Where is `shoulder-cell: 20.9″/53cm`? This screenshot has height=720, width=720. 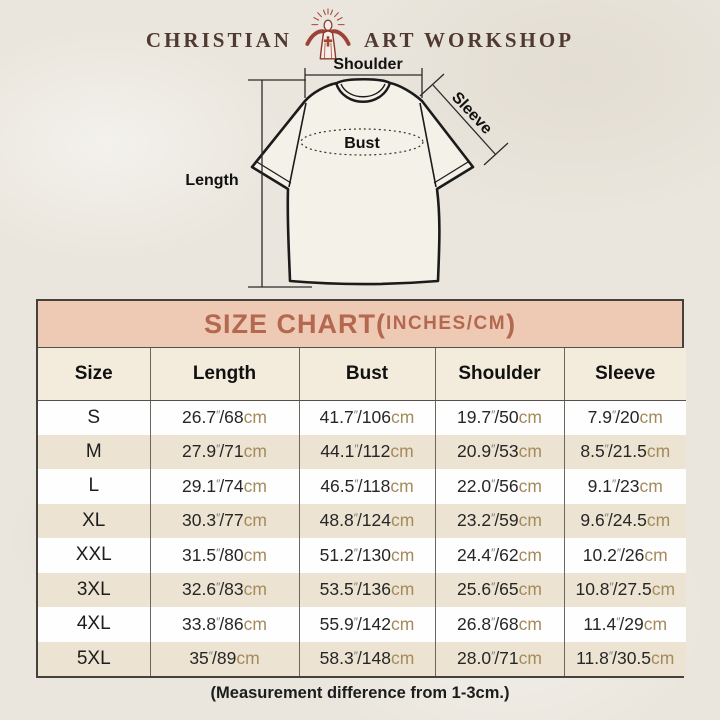 shoulder-cell: 20.9″/53cm is located at coordinates (499, 451).